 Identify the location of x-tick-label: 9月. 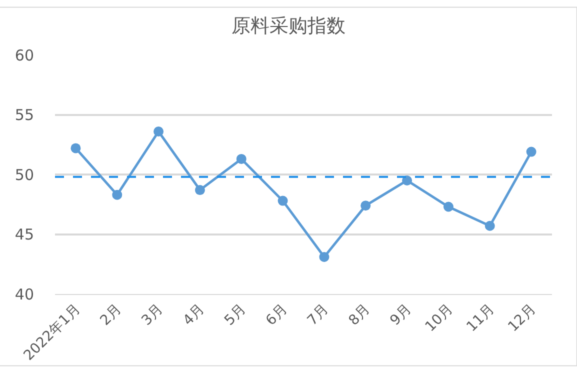
(401, 315).